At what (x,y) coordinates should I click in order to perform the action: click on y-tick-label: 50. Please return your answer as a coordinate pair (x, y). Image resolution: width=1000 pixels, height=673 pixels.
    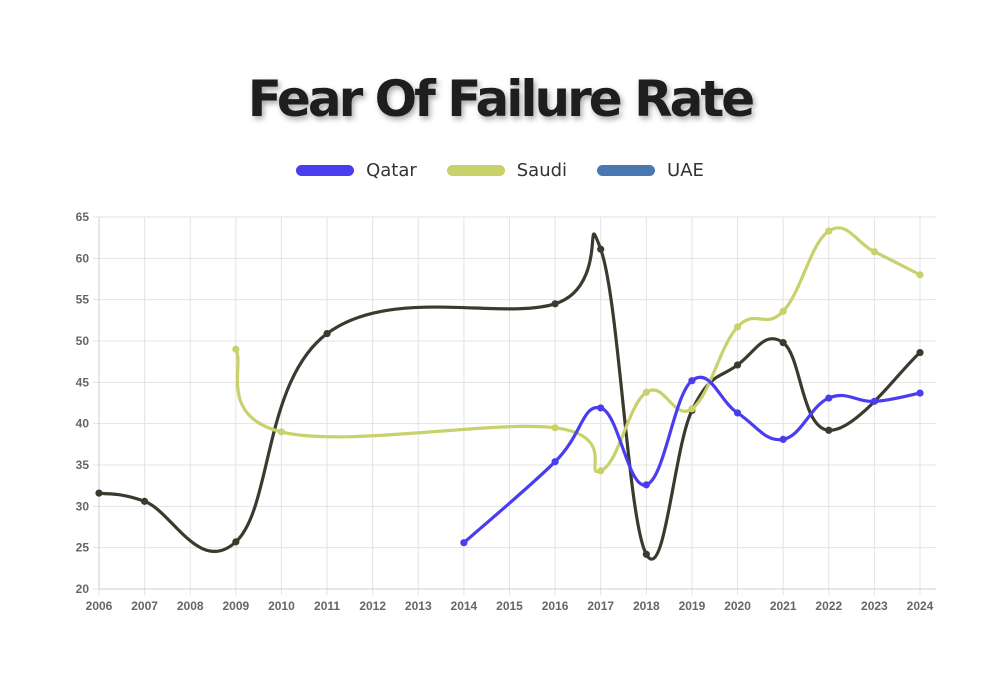
    Looking at the image, I should click on (83, 341).